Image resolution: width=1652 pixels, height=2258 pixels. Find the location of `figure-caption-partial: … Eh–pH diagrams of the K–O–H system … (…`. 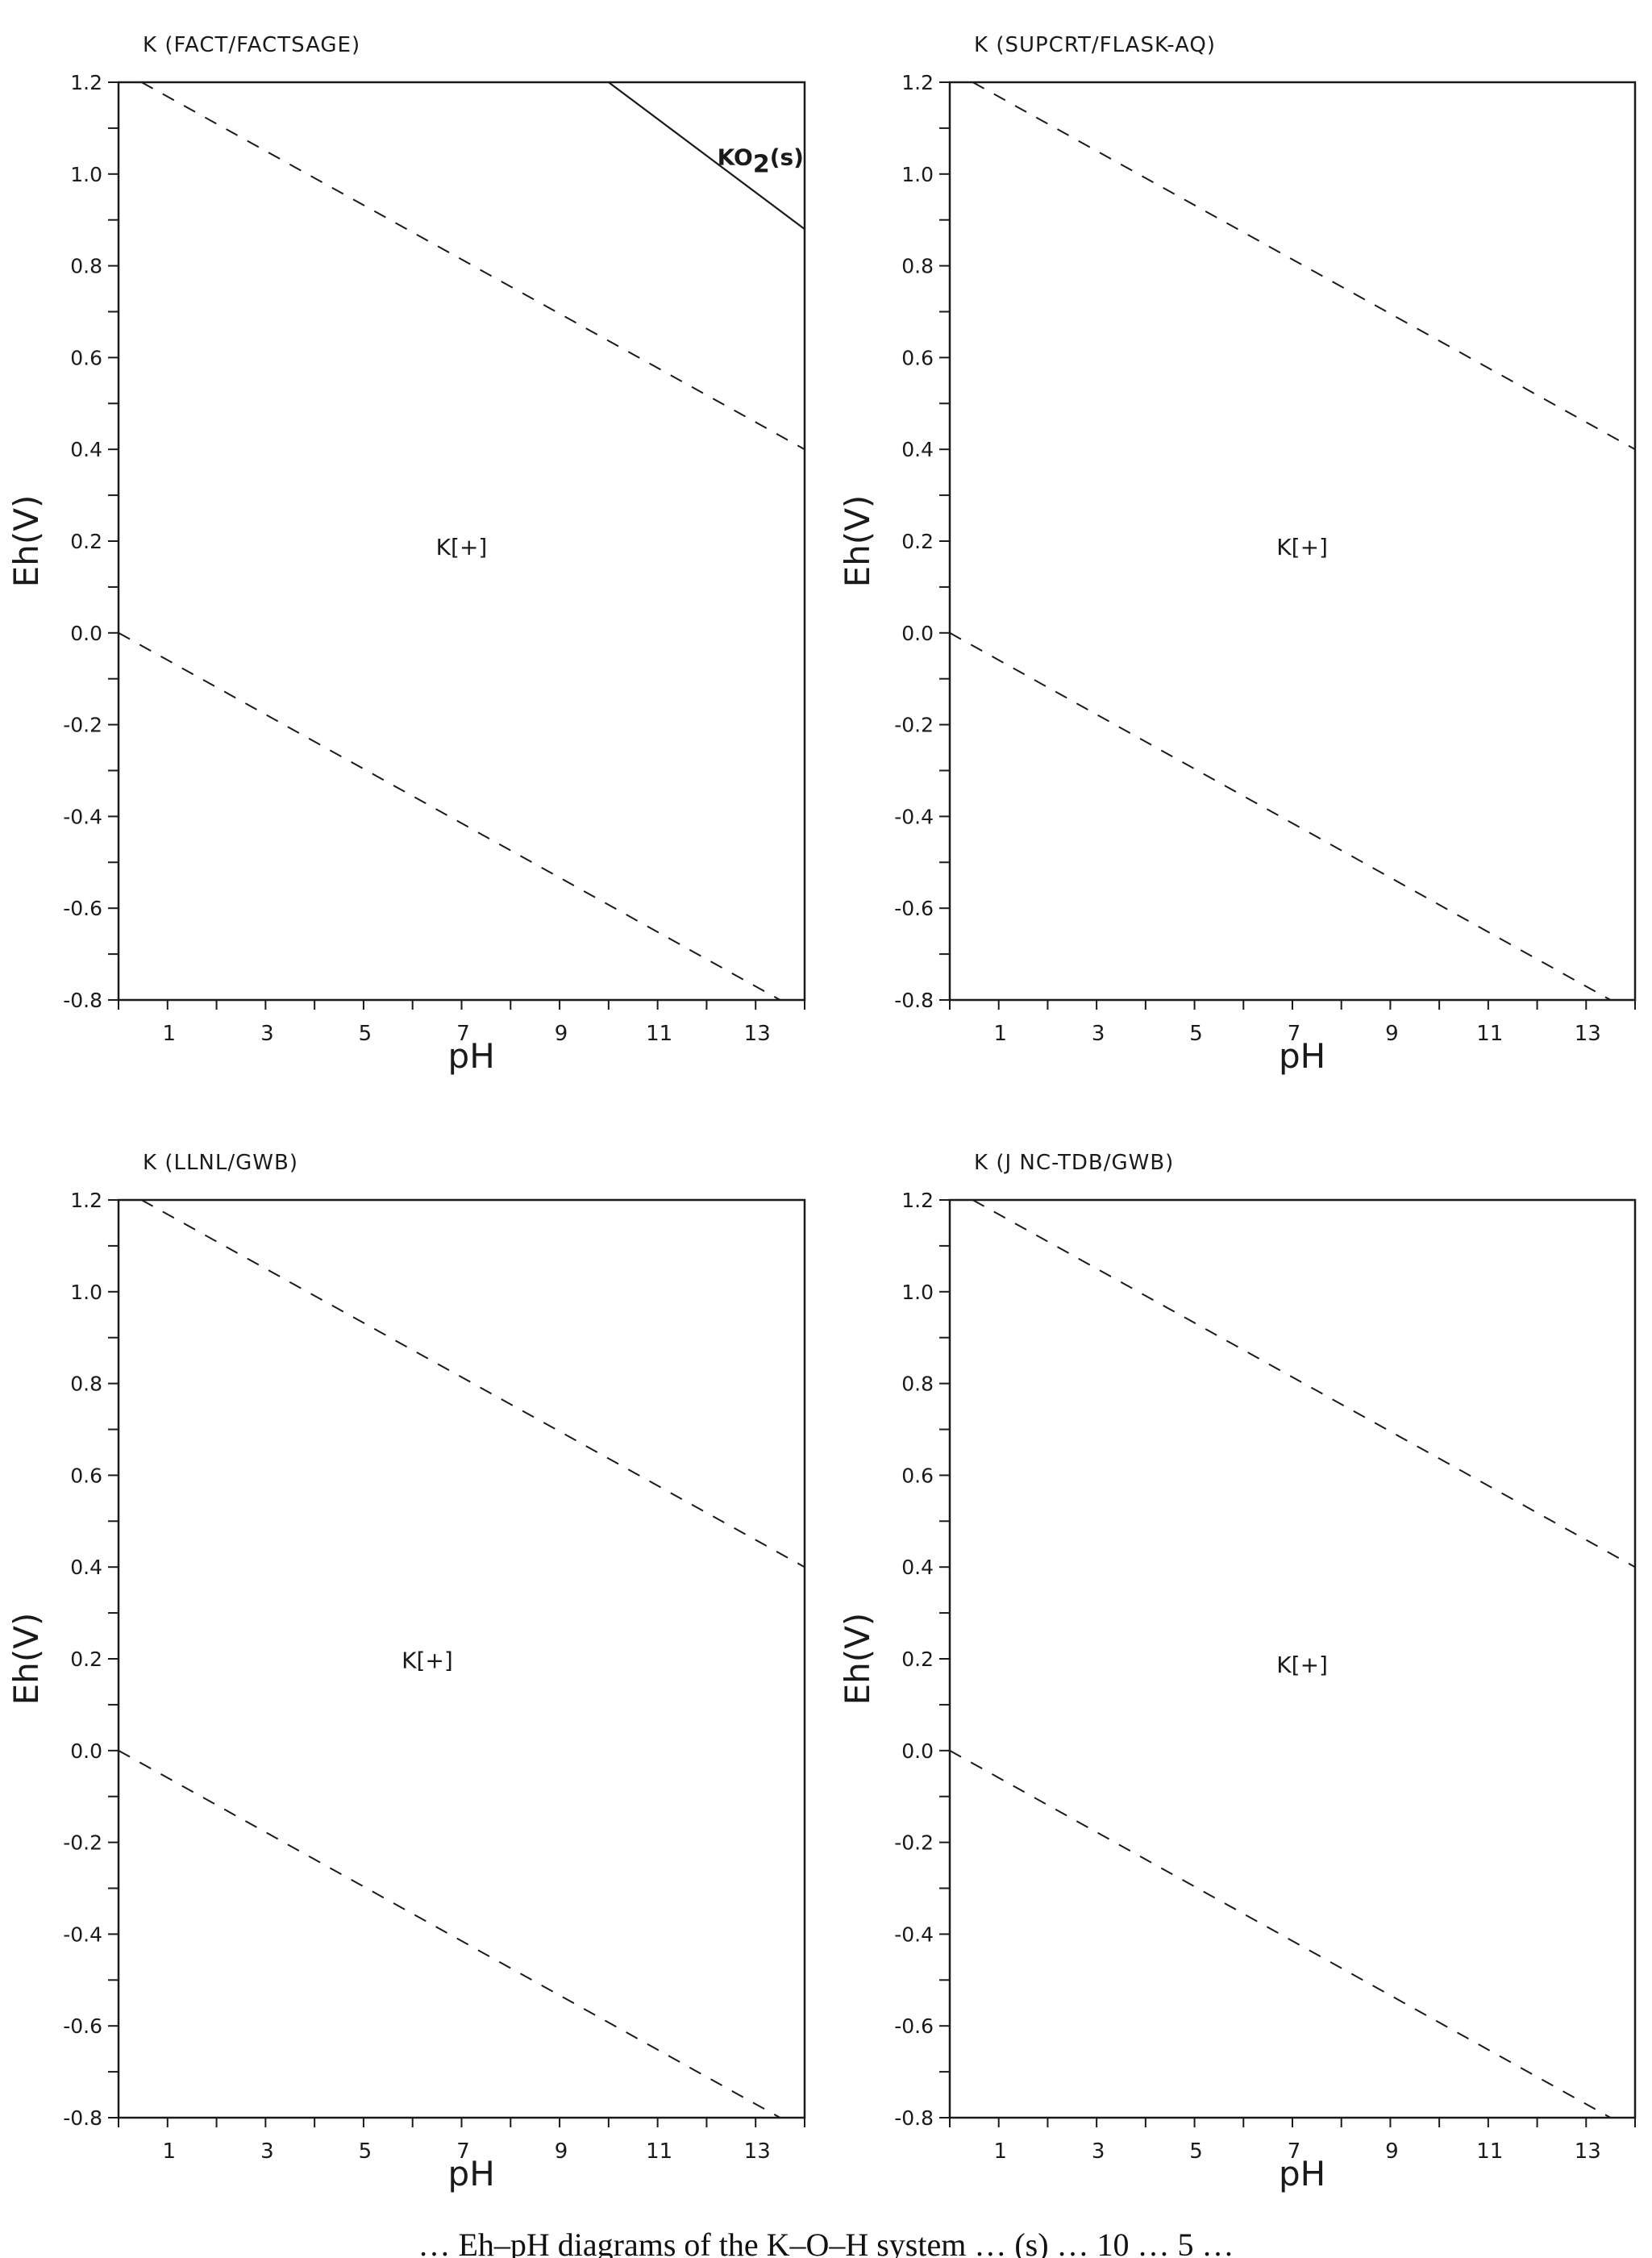

figure-caption-partial: … Eh–pH diagrams of the K–O–H system … (… is located at coordinates (826, 2242).